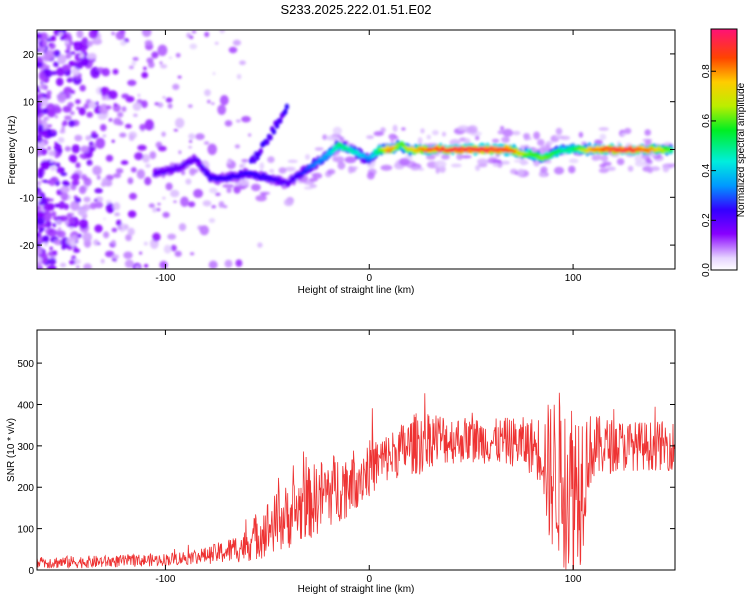 This screenshot has height=600, width=750. What do you see at coordinates (706, 270) in the screenshot?
I see `colorbar-tick-label: 0.0` at bounding box center [706, 270].